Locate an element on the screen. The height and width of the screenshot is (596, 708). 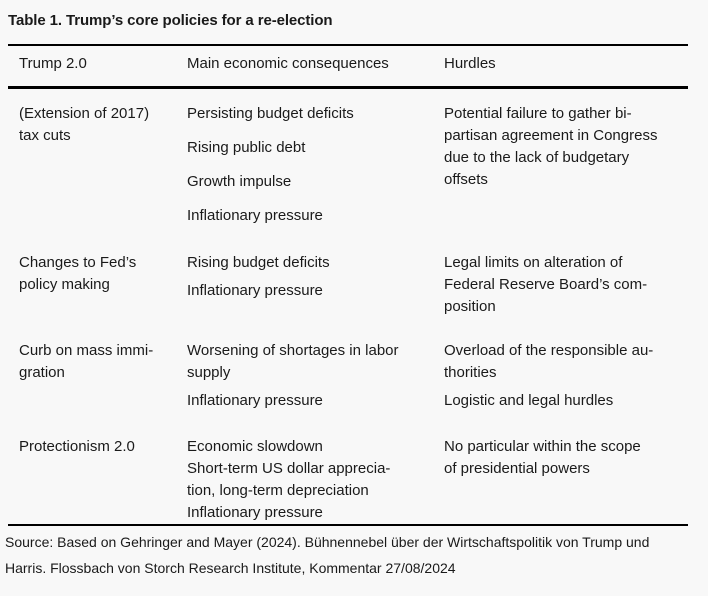
paragraph: Persisting budget deficits is located at coordinates (310, 114).